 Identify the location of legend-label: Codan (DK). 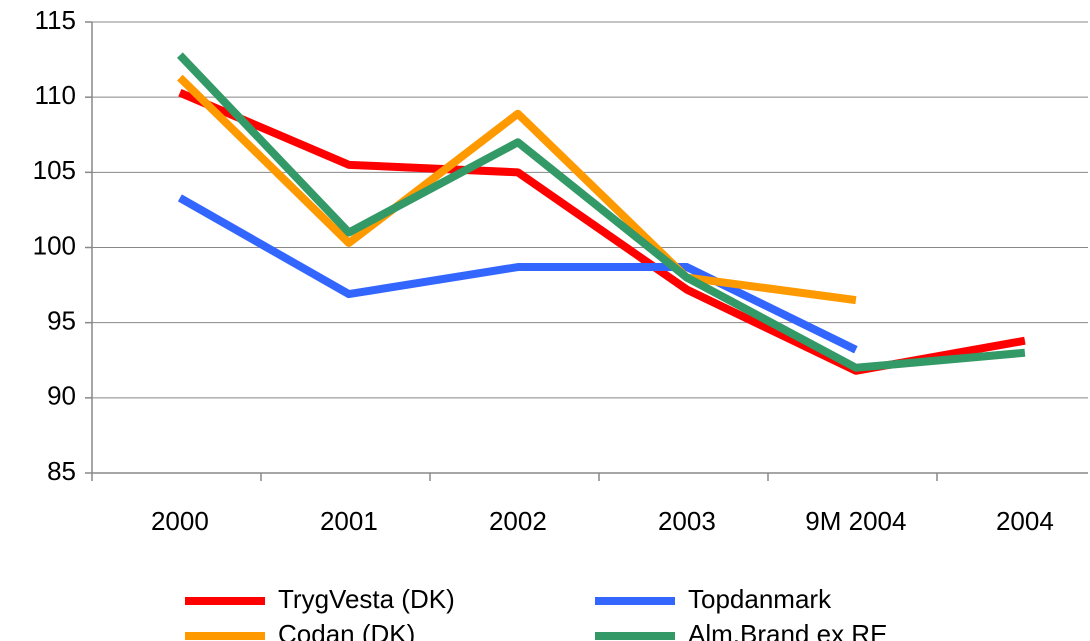
(346, 630).